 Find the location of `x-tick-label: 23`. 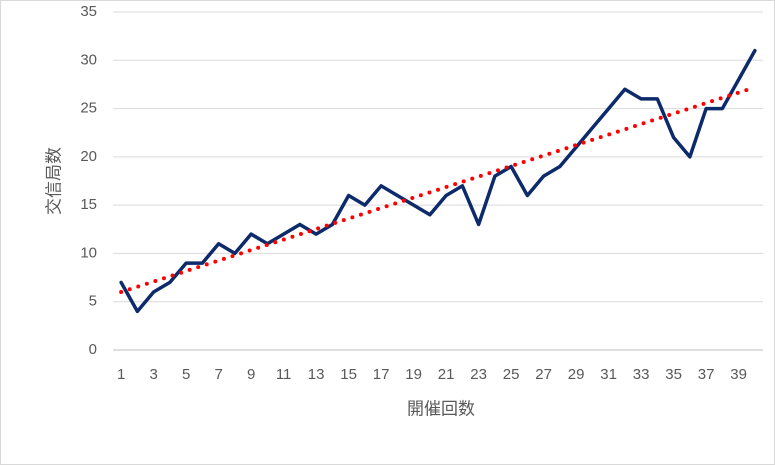

x-tick-label: 23 is located at coordinates (478, 374).